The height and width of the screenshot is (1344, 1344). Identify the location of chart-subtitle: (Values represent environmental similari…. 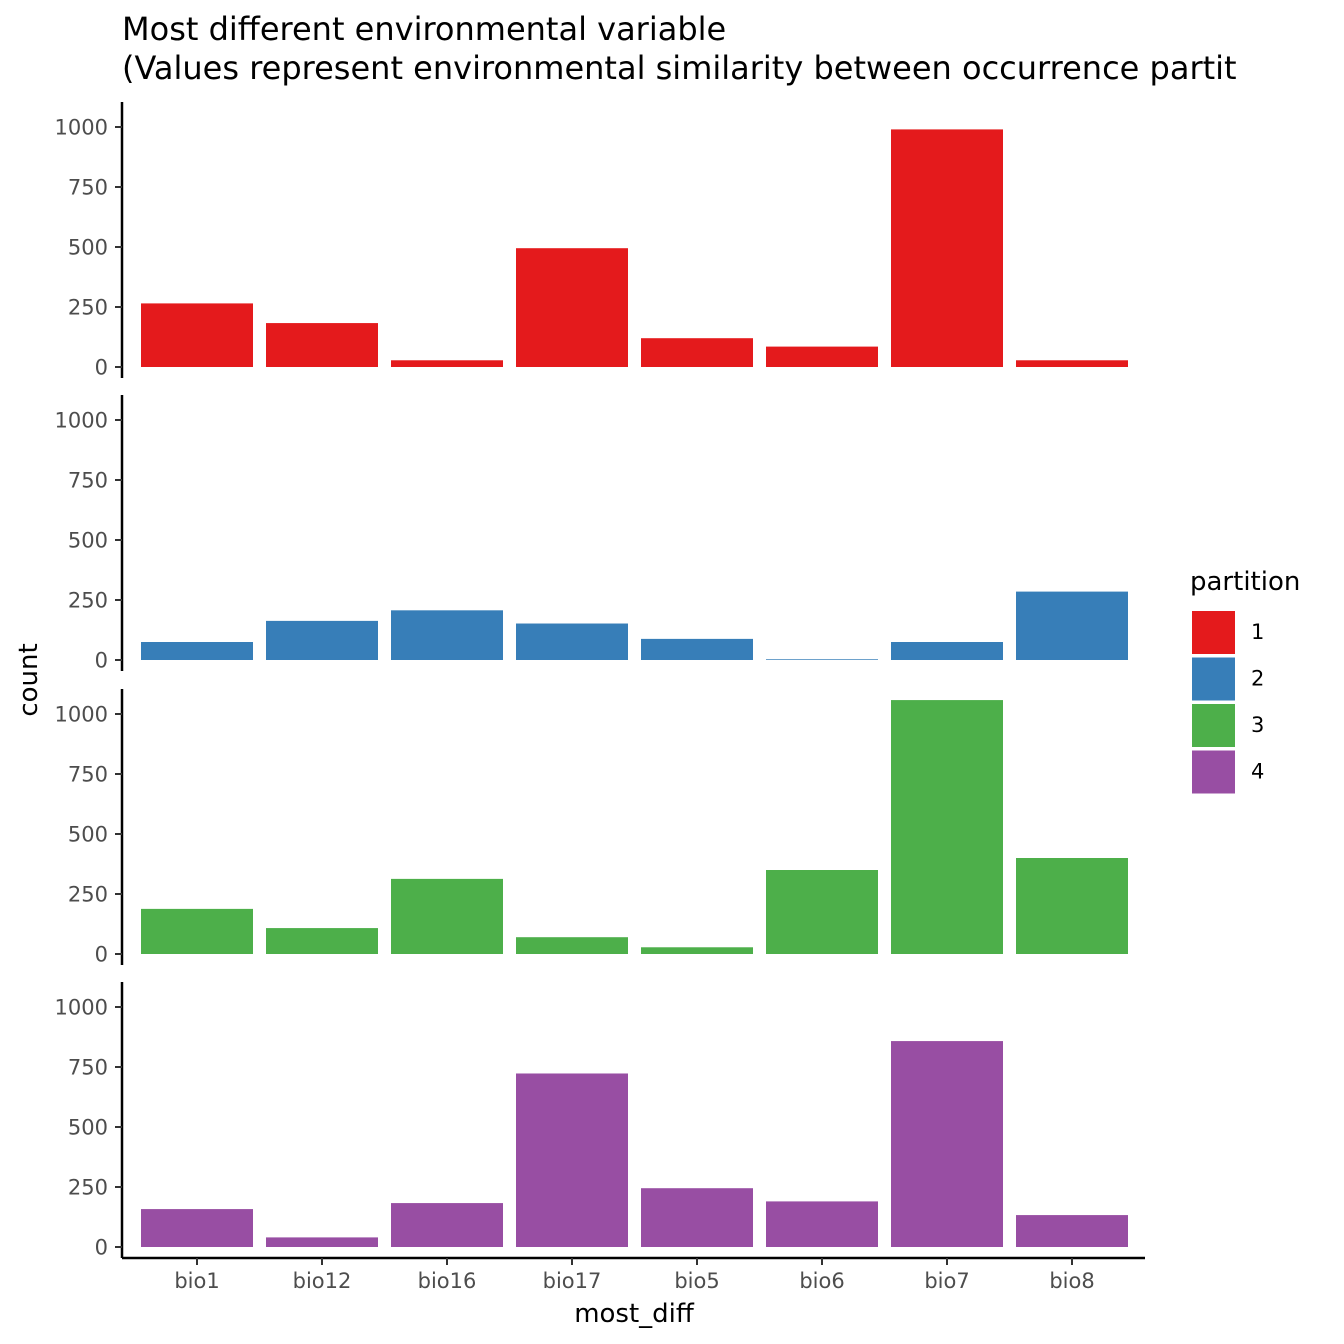
(679, 68).